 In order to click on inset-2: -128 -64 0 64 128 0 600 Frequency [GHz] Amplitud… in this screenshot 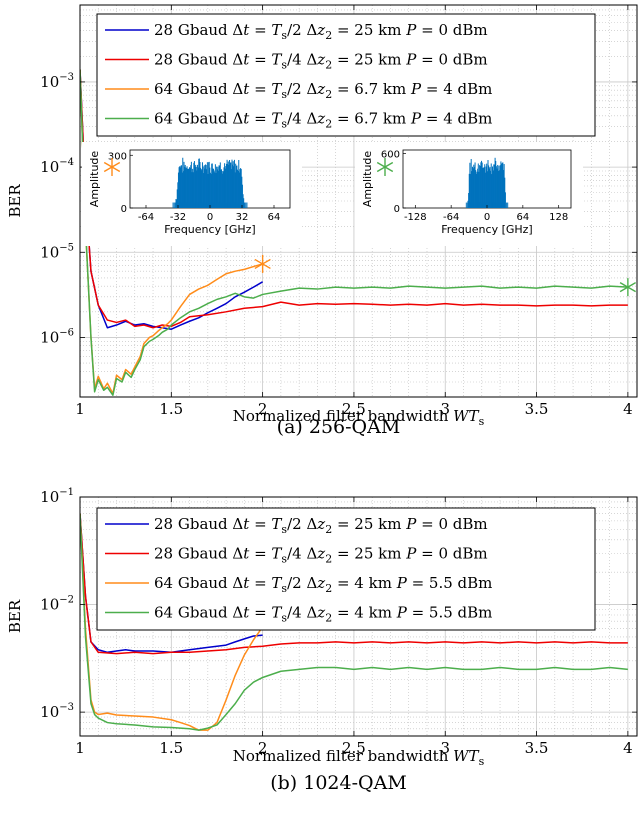, I will do `click(469, 194)`.